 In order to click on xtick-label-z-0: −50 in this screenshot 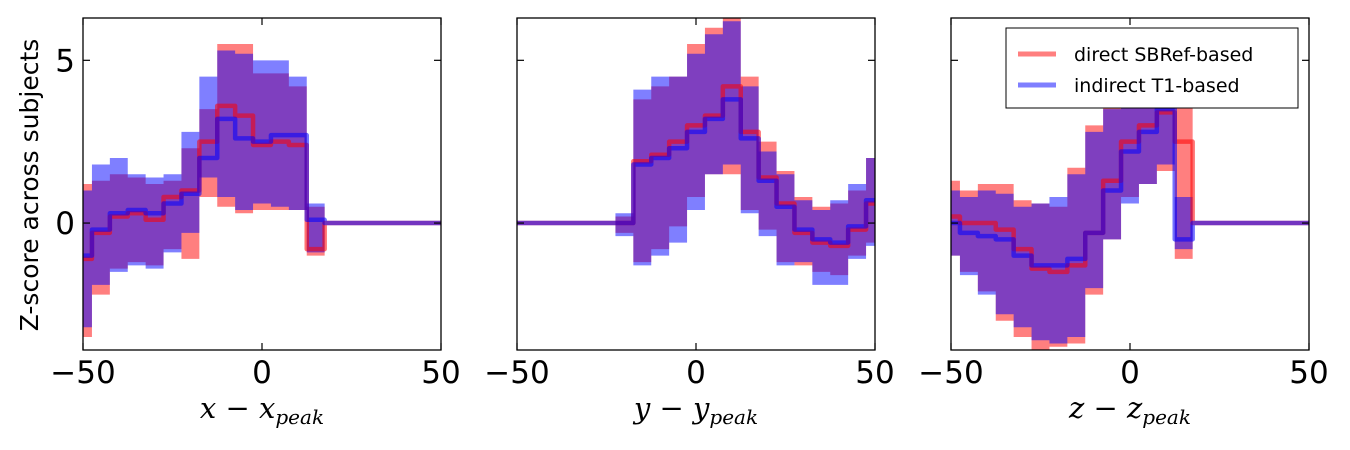, I will do `click(950, 373)`.